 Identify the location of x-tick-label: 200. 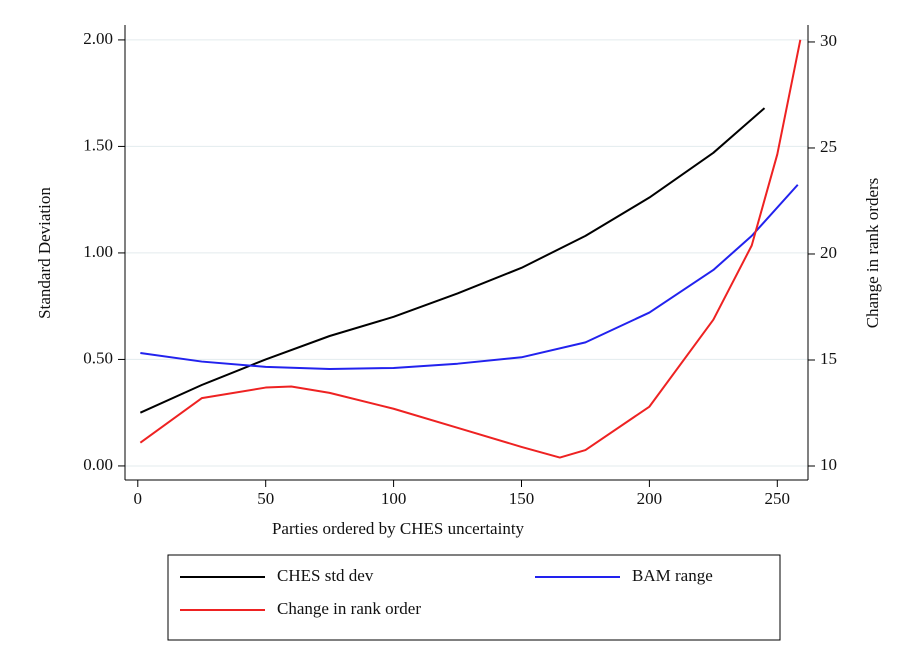
(650, 498).